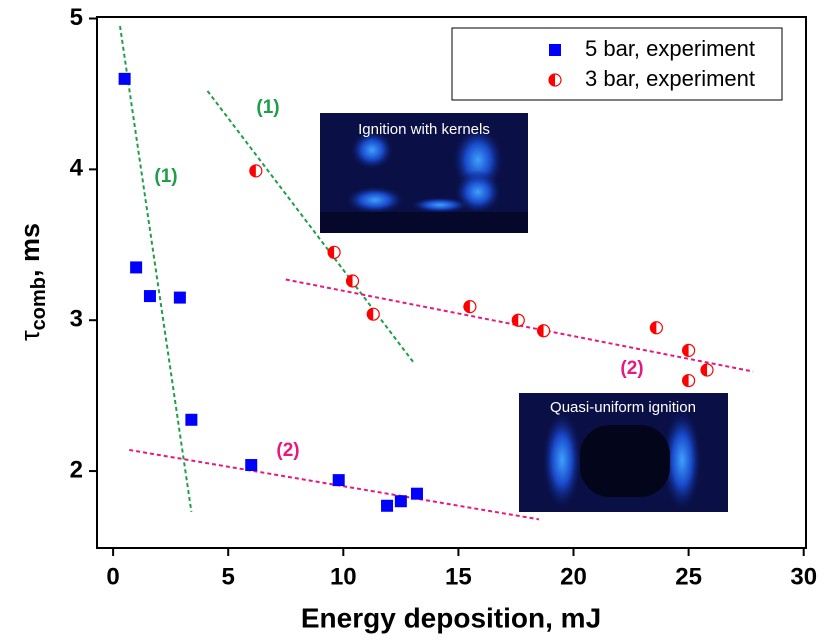 The height and width of the screenshot is (643, 827). Describe the element at coordinates (112, 576) in the screenshot. I see `x-tick-label: 0` at that location.